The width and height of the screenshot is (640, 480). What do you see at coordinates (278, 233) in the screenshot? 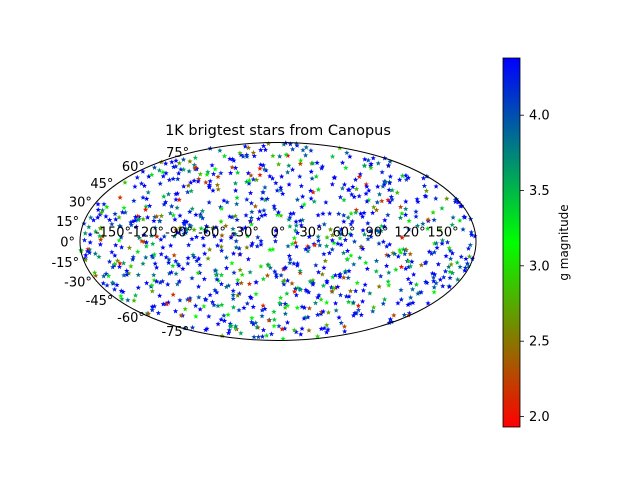
I see `x-tick-label: 0°` at bounding box center [278, 233].